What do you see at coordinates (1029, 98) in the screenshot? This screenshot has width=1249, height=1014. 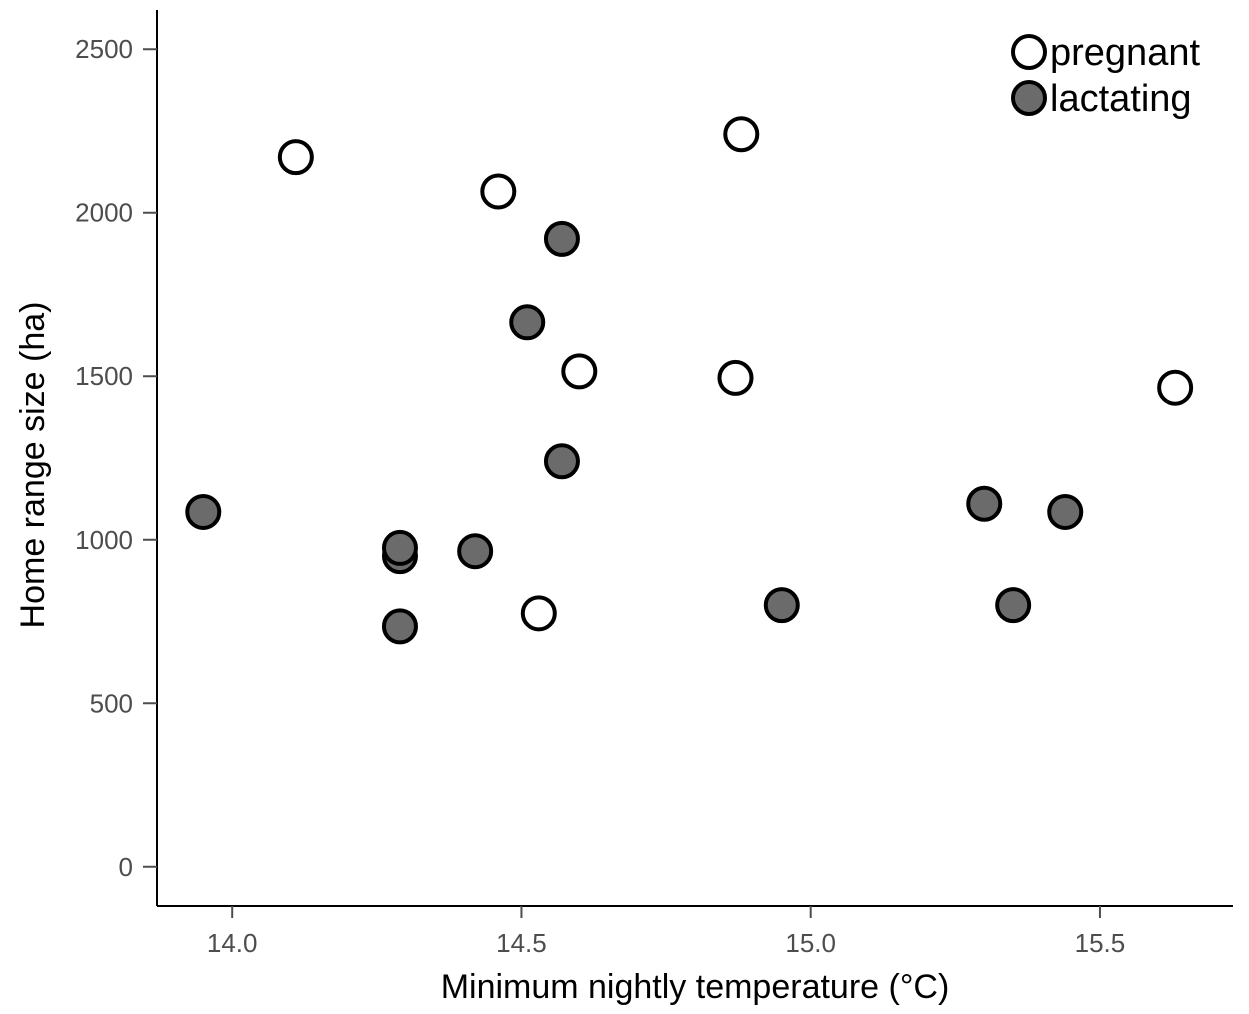 I see `legend-marker-lactating` at bounding box center [1029, 98].